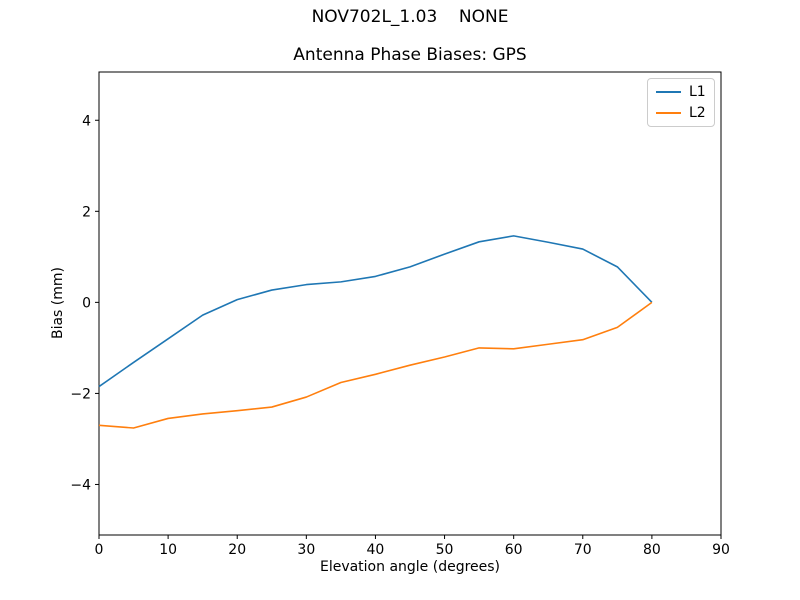  Describe the element at coordinates (375, 365) in the screenshot. I see `series-line-L2` at that location.